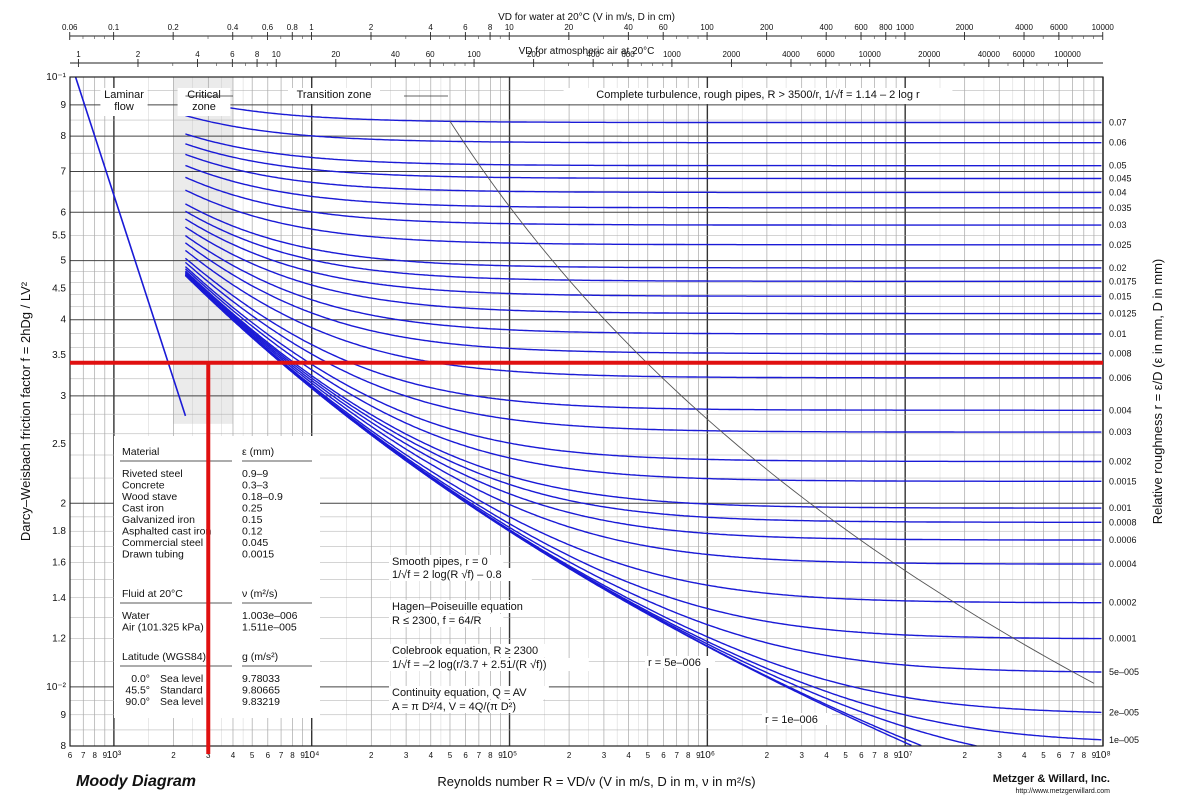  Describe the element at coordinates (1059, 27) in the screenshot. I see `top-water-tick-label: 6000` at that location.